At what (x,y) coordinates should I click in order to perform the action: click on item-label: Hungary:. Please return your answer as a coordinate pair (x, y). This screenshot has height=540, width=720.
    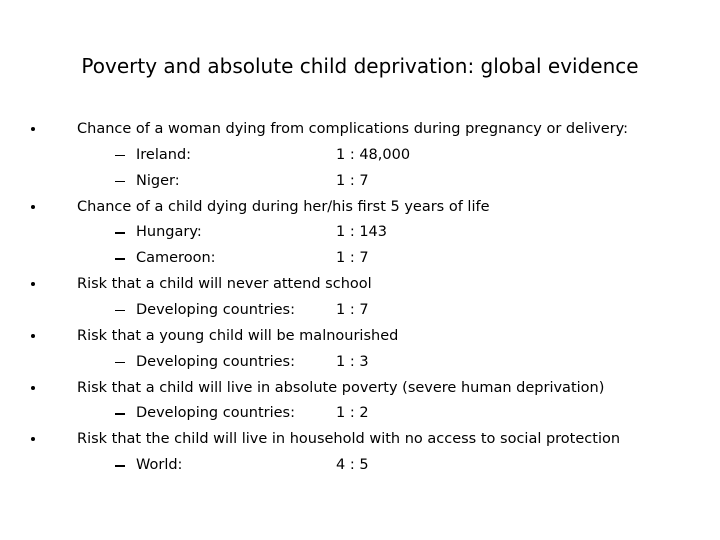
    Looking at the image, I should click on (169, 232).